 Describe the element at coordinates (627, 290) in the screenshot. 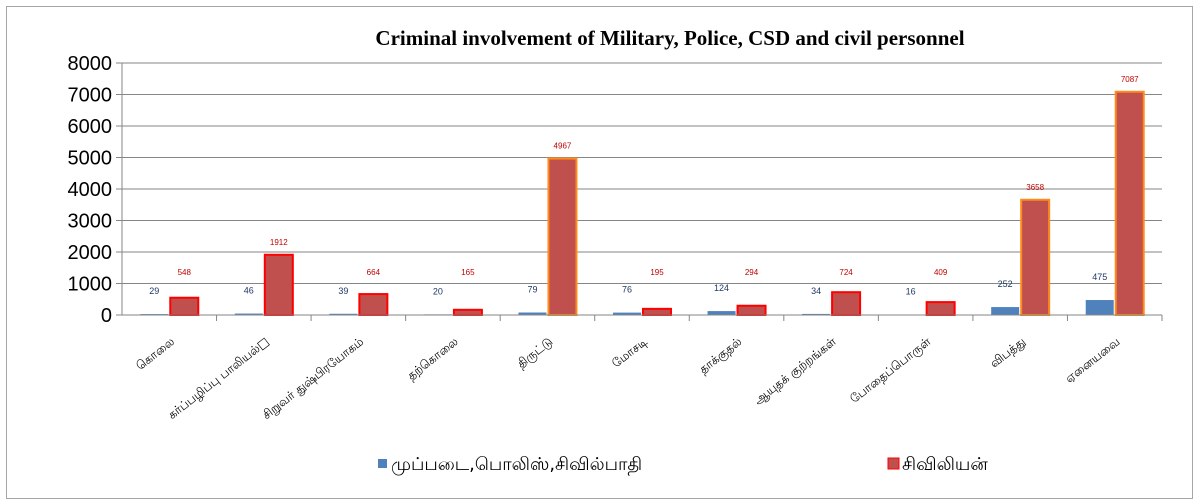

I see `data-label-series-1: 76` at that location.